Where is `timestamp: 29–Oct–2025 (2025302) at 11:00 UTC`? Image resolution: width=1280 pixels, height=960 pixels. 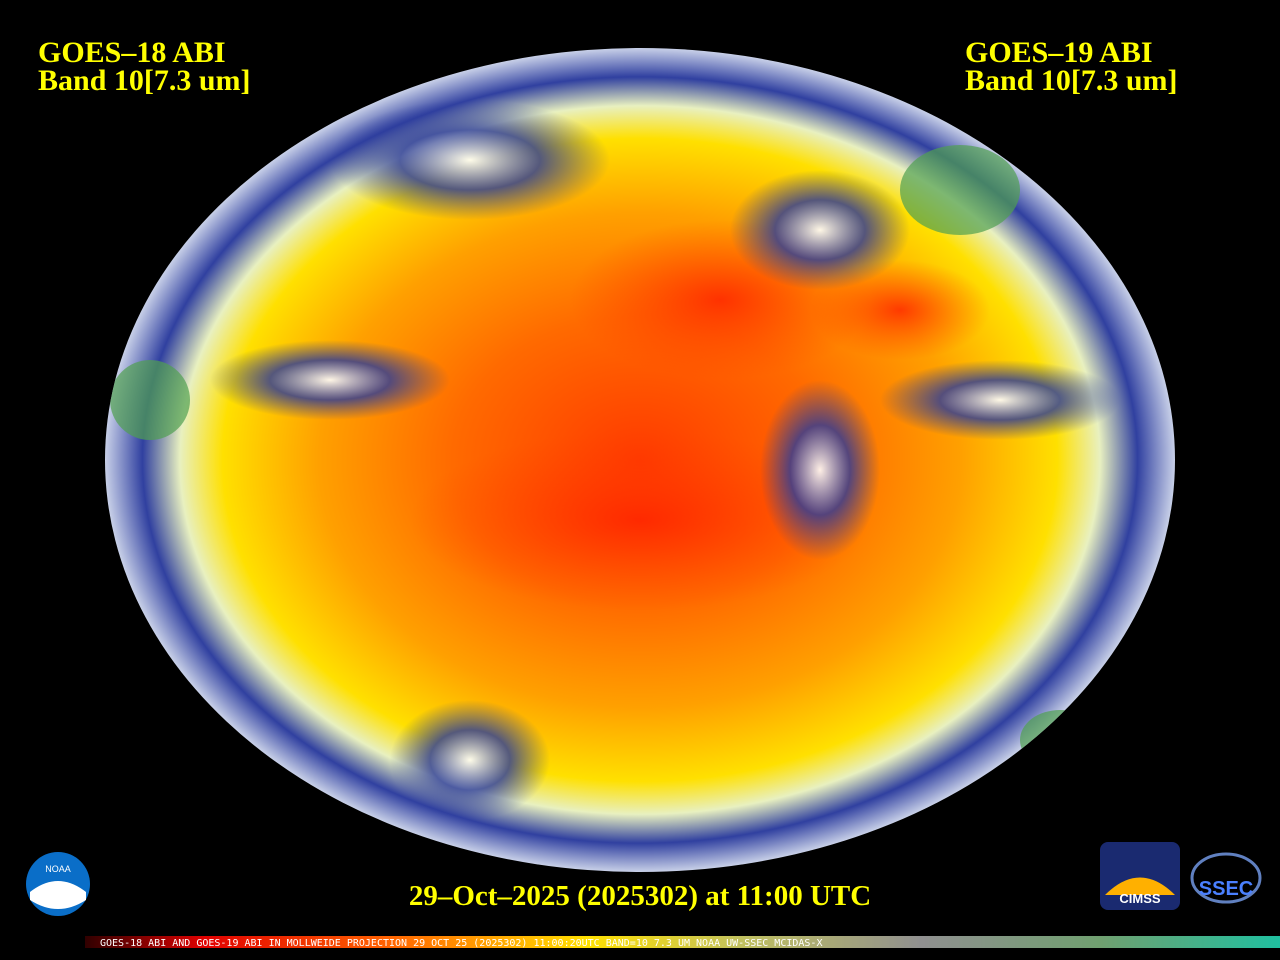
timestamp: 29–Oct–2025 (2025302) at 11:00 UTC is located at coordinates (640, 896).